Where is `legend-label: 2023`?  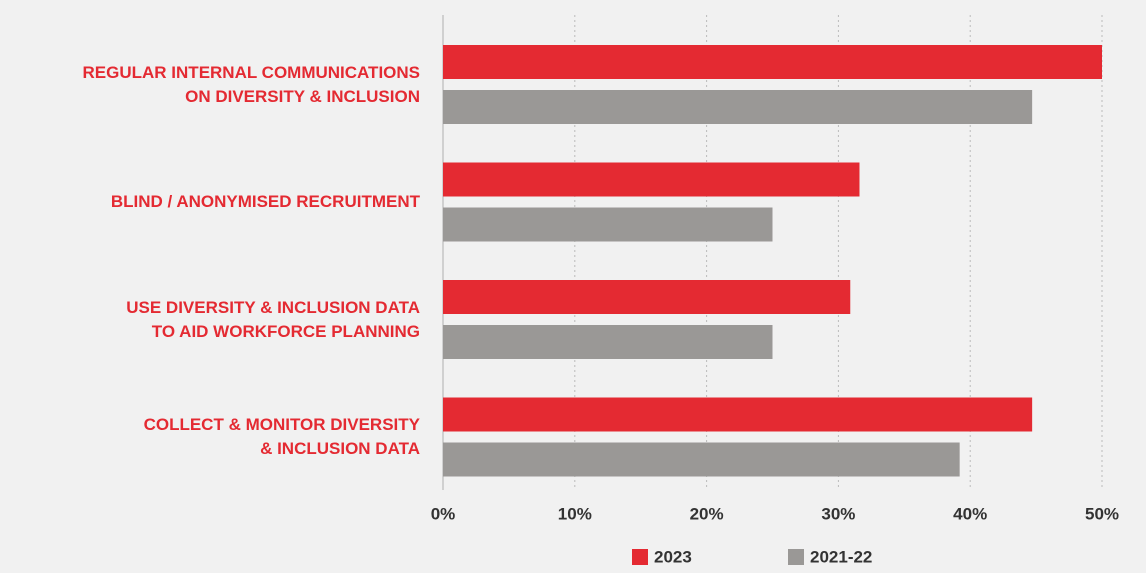 legend-label: 2023 is located at coordinates (673, 556).